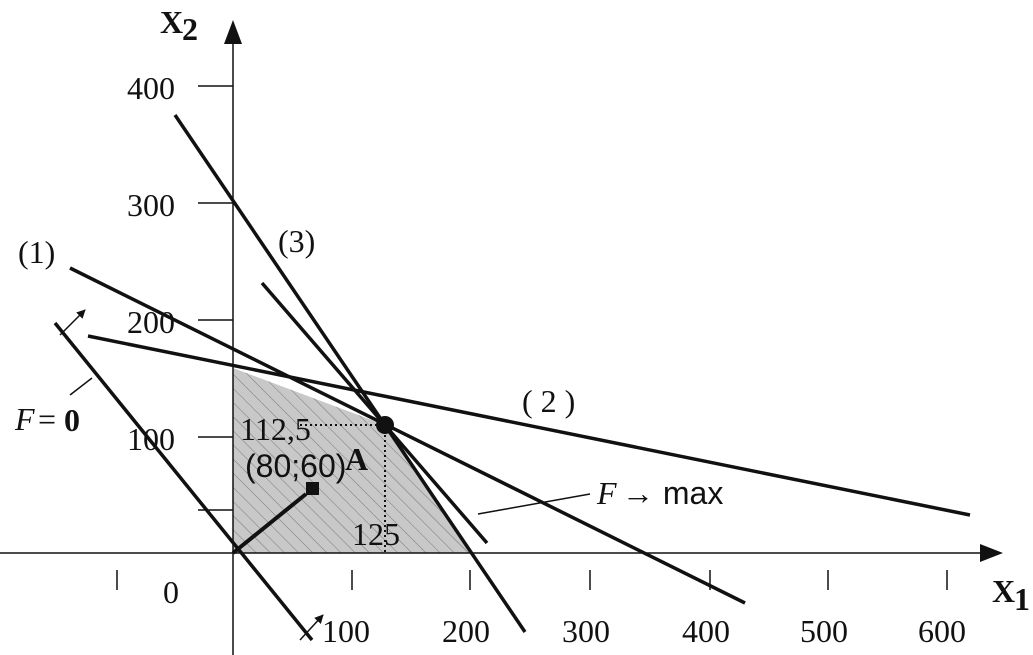 The image size is (1033, 655). I want to click on origin-label: 0, so click(171, 592).